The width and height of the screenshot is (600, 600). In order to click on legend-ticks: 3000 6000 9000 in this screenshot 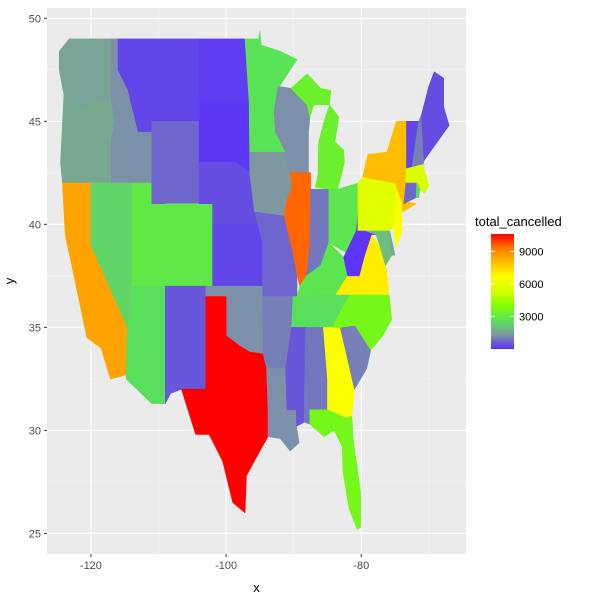, I will do `click(517, 284)`.